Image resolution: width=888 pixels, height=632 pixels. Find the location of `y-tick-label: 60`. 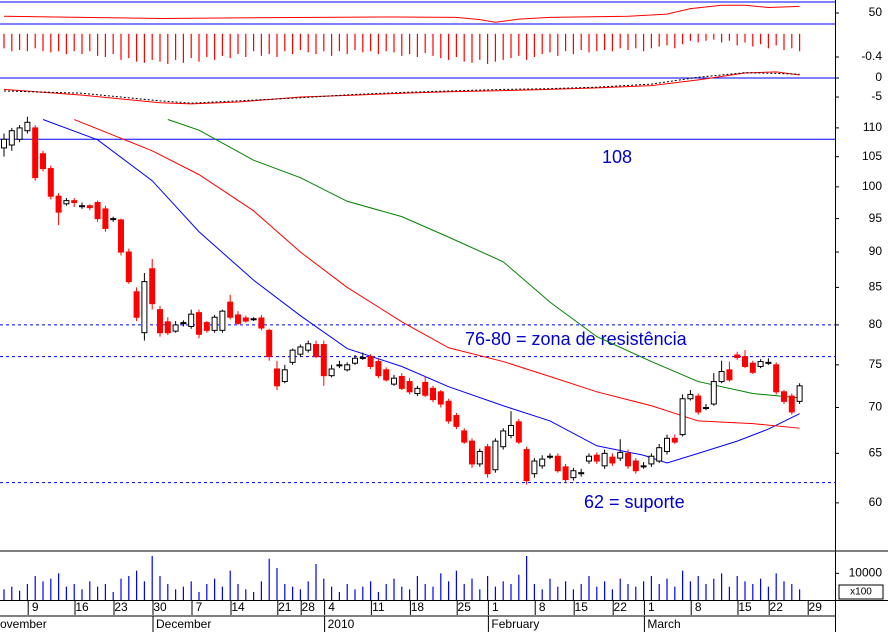

y-tick-label: 60 is located at coordinates (876, 502).